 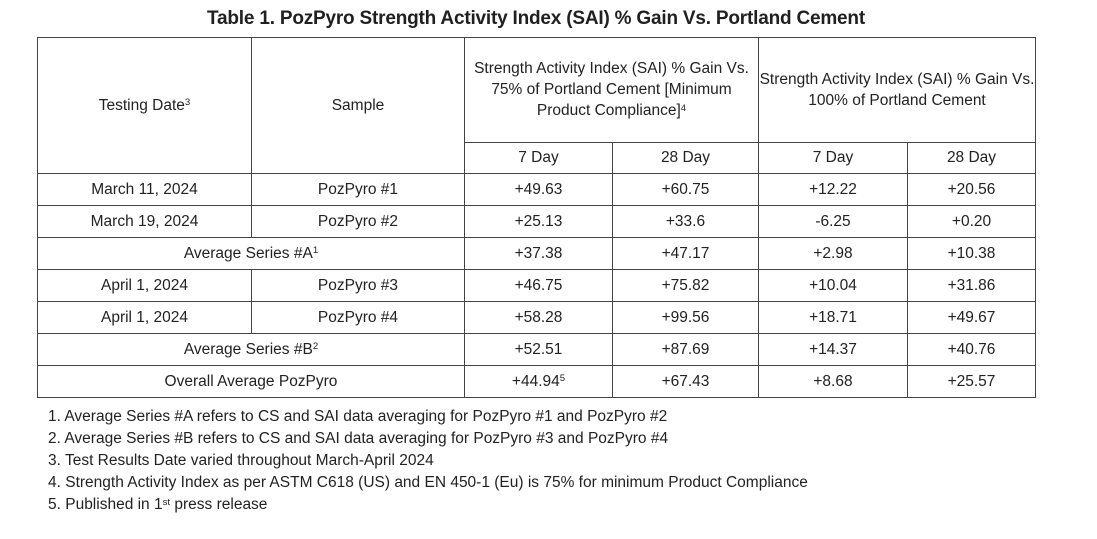 I want to click on testing-date-label: Testing Date, so click(x=141, y=105).